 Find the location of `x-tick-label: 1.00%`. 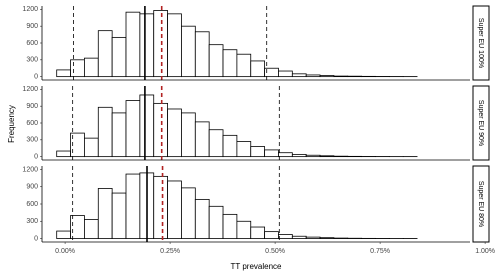

x-tick-label: 1.00% is located at coordinates (485, 251).